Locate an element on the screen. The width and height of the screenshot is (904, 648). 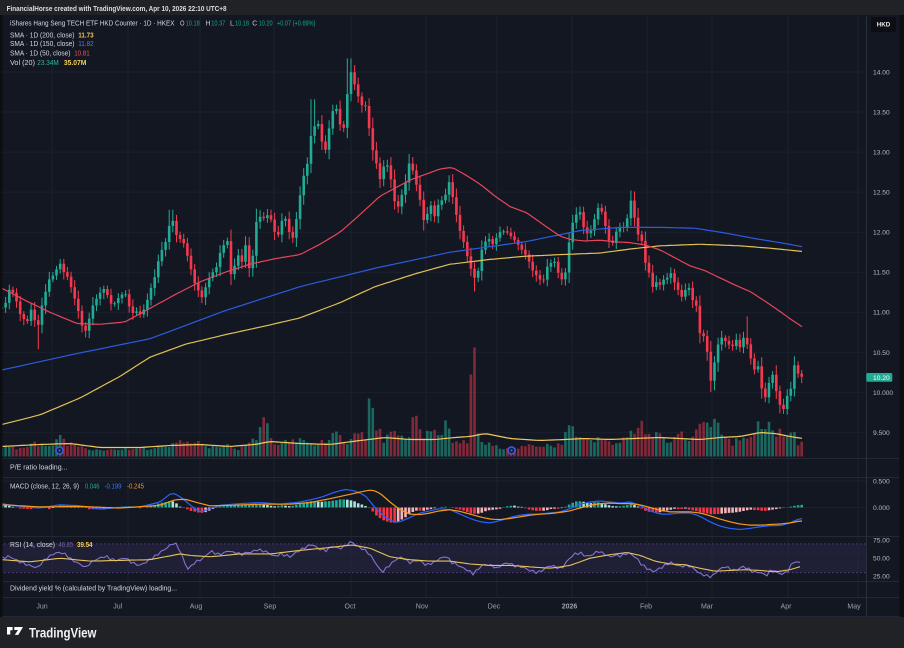
svg-text: 10.37 is located at coordinates (218, 22).